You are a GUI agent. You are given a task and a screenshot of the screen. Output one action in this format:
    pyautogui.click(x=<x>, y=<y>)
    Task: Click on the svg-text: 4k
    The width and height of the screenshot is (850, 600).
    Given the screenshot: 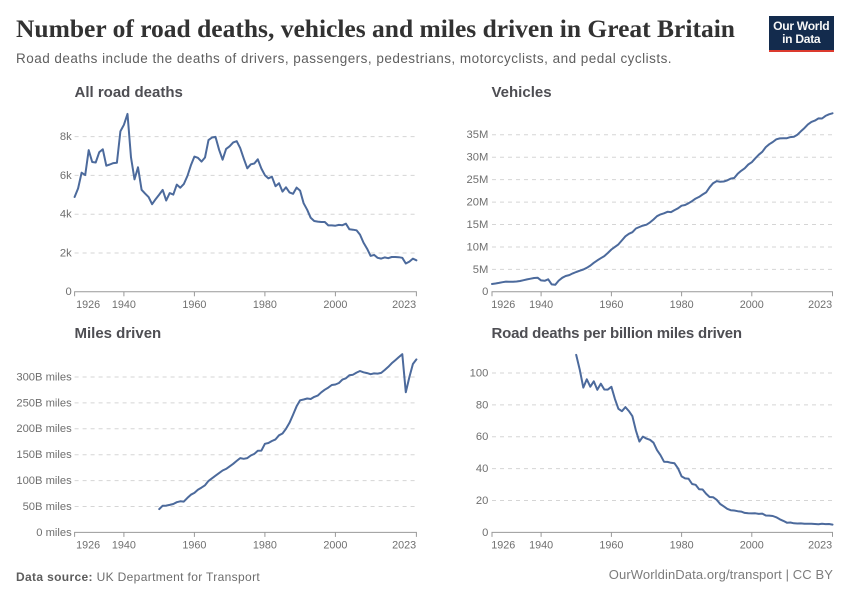 What is the action you would take?
    pyautogui.click(x=66, y=215)
    